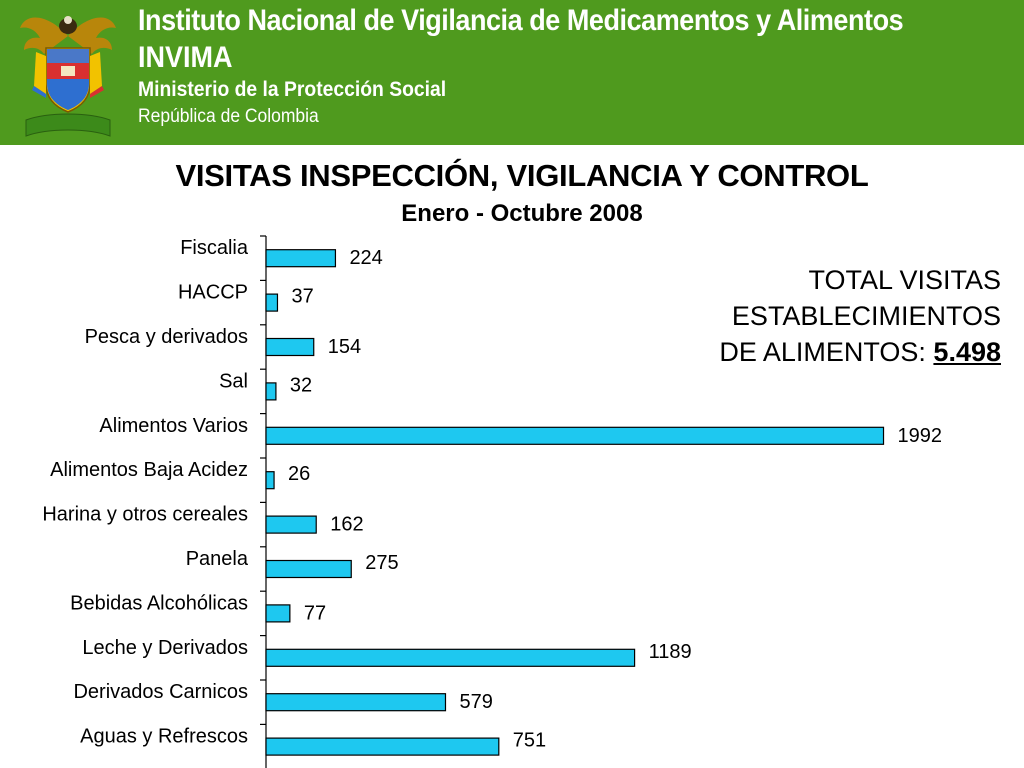  I want to click on data-label: 26, so click(299, 474).